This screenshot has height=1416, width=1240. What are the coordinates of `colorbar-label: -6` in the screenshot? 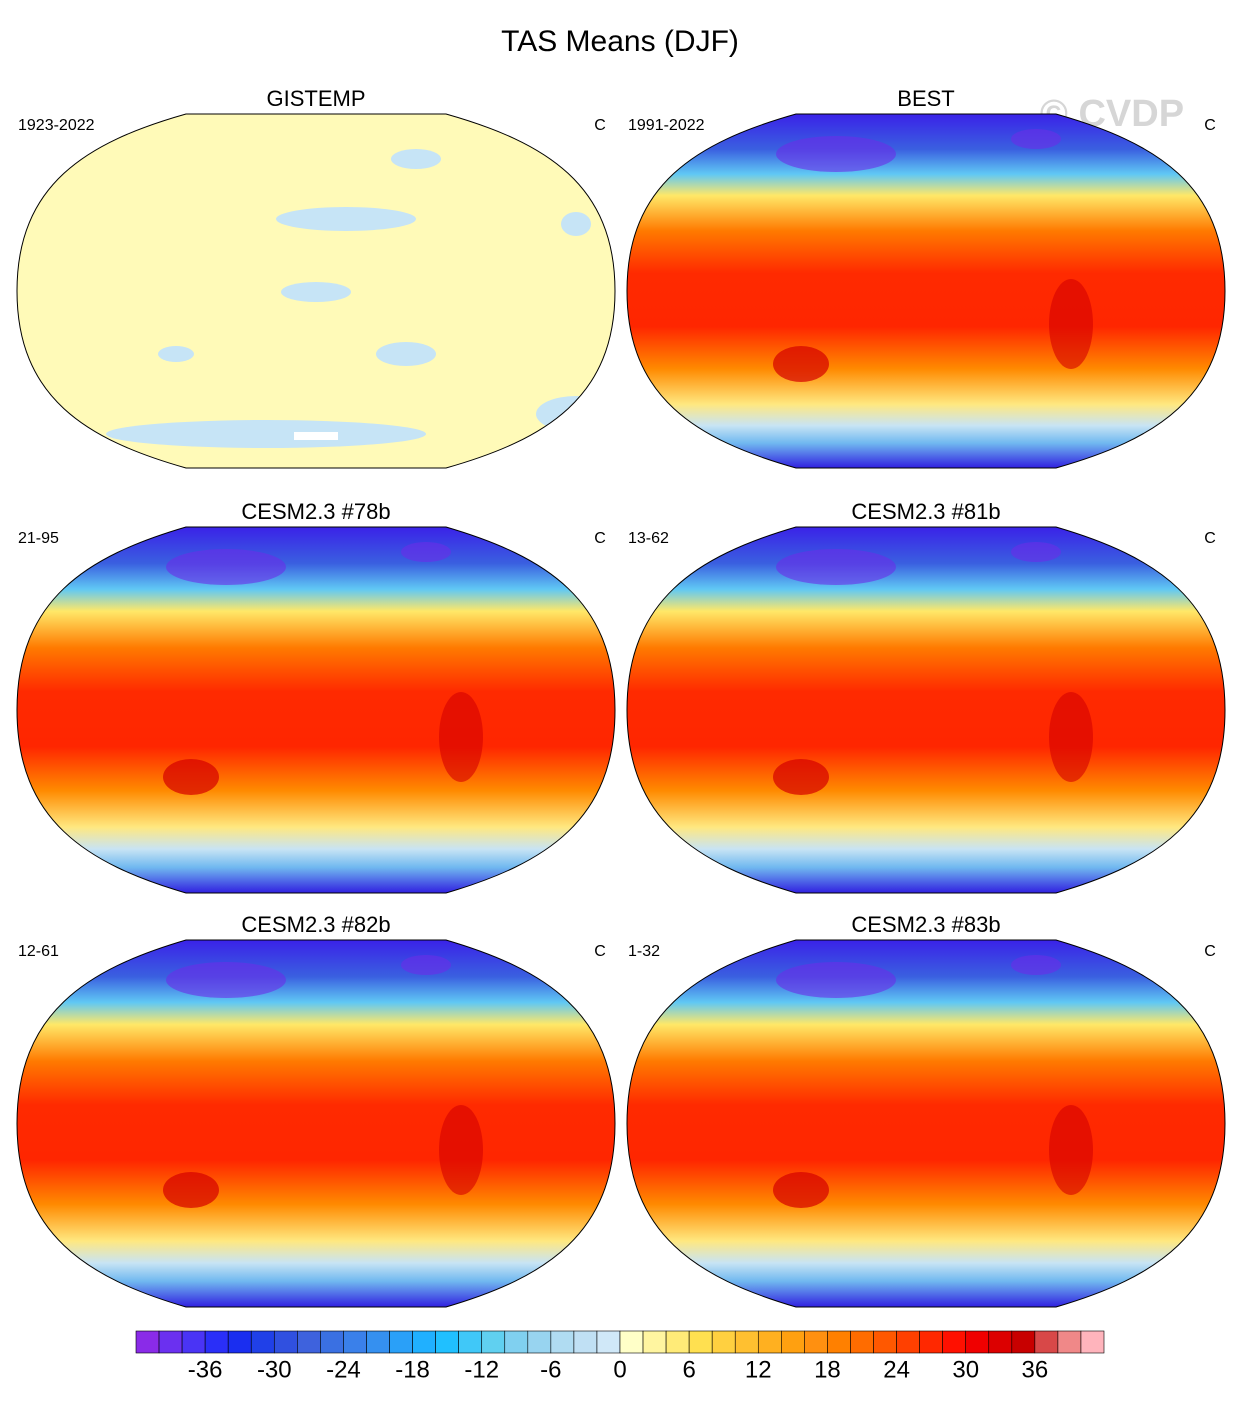 It's located at (550, 1369).